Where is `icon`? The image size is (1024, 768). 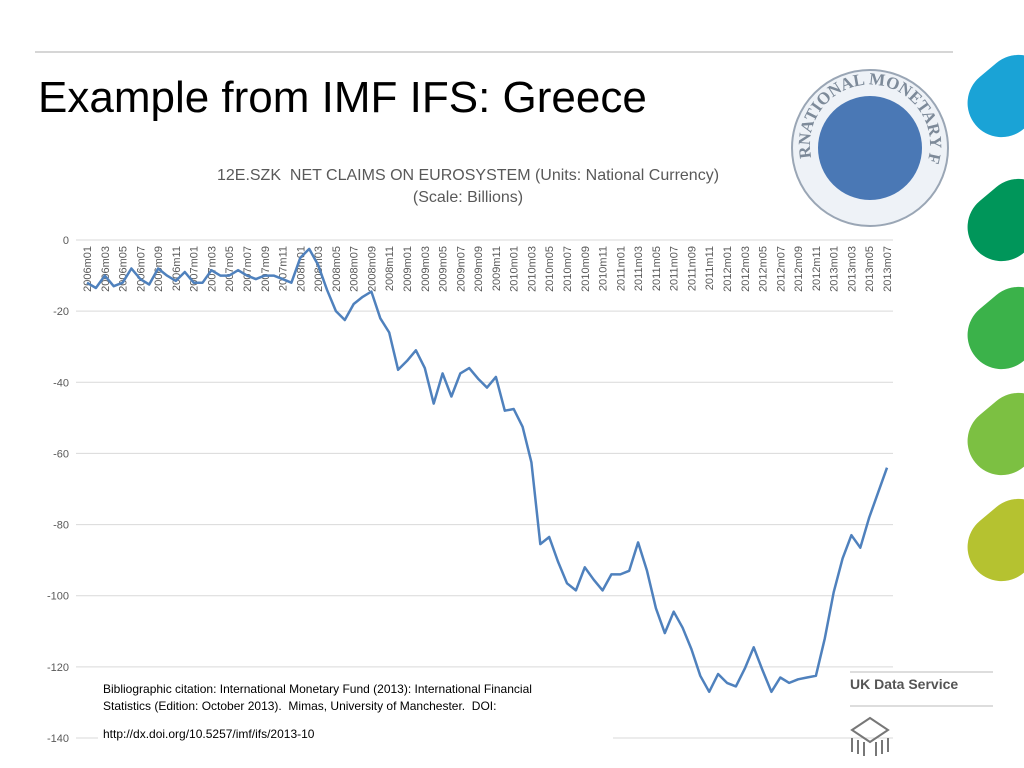 icon is located at coordinates (870, 736).